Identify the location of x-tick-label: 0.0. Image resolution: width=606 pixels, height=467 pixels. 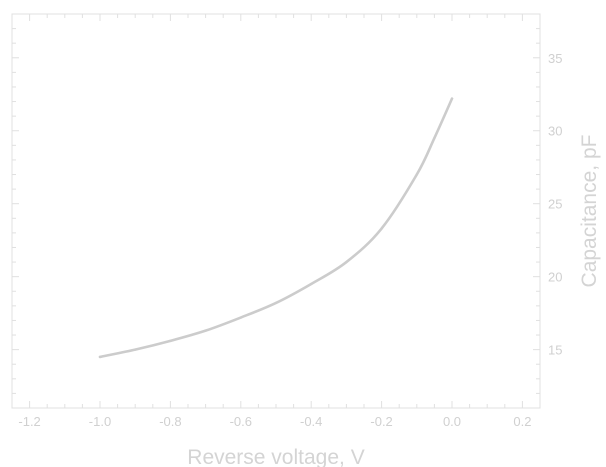
(452, 421).